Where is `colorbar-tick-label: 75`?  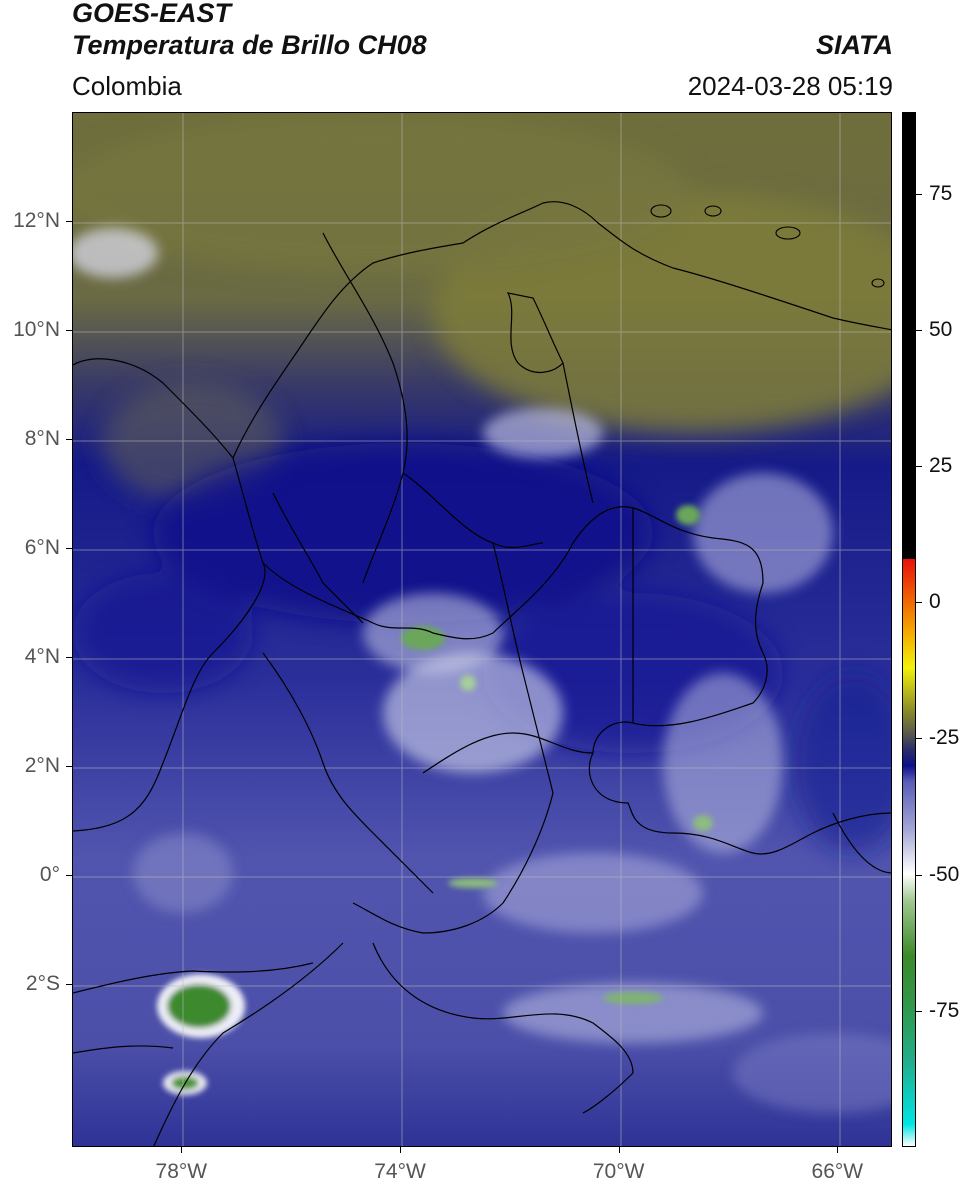
colorbar-tick-label: 75 is located at coordinates (941, 193).